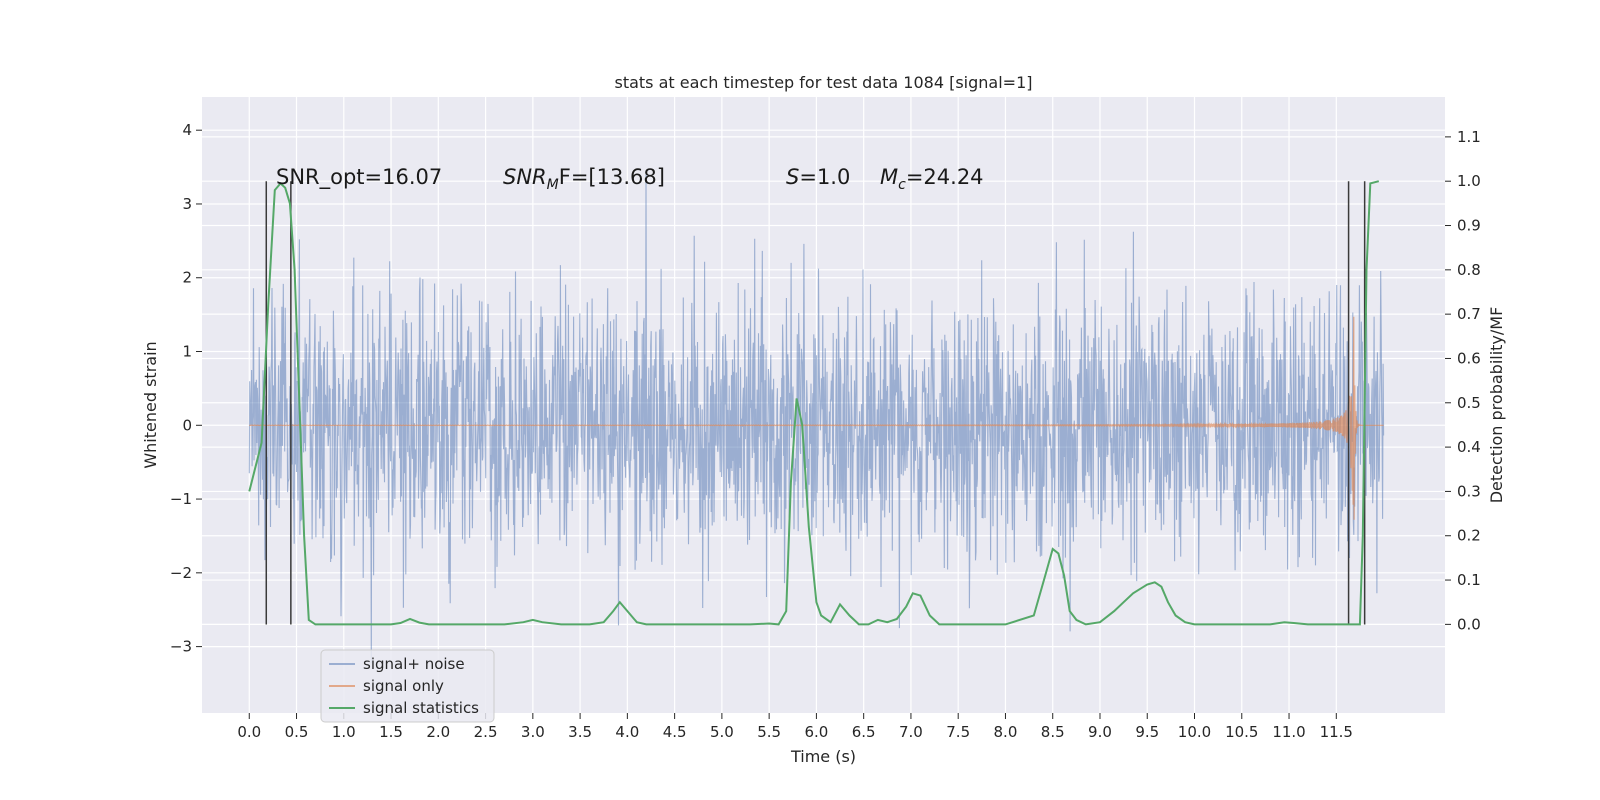  I want to click on y-tick-label: 1, so click(187, 352).